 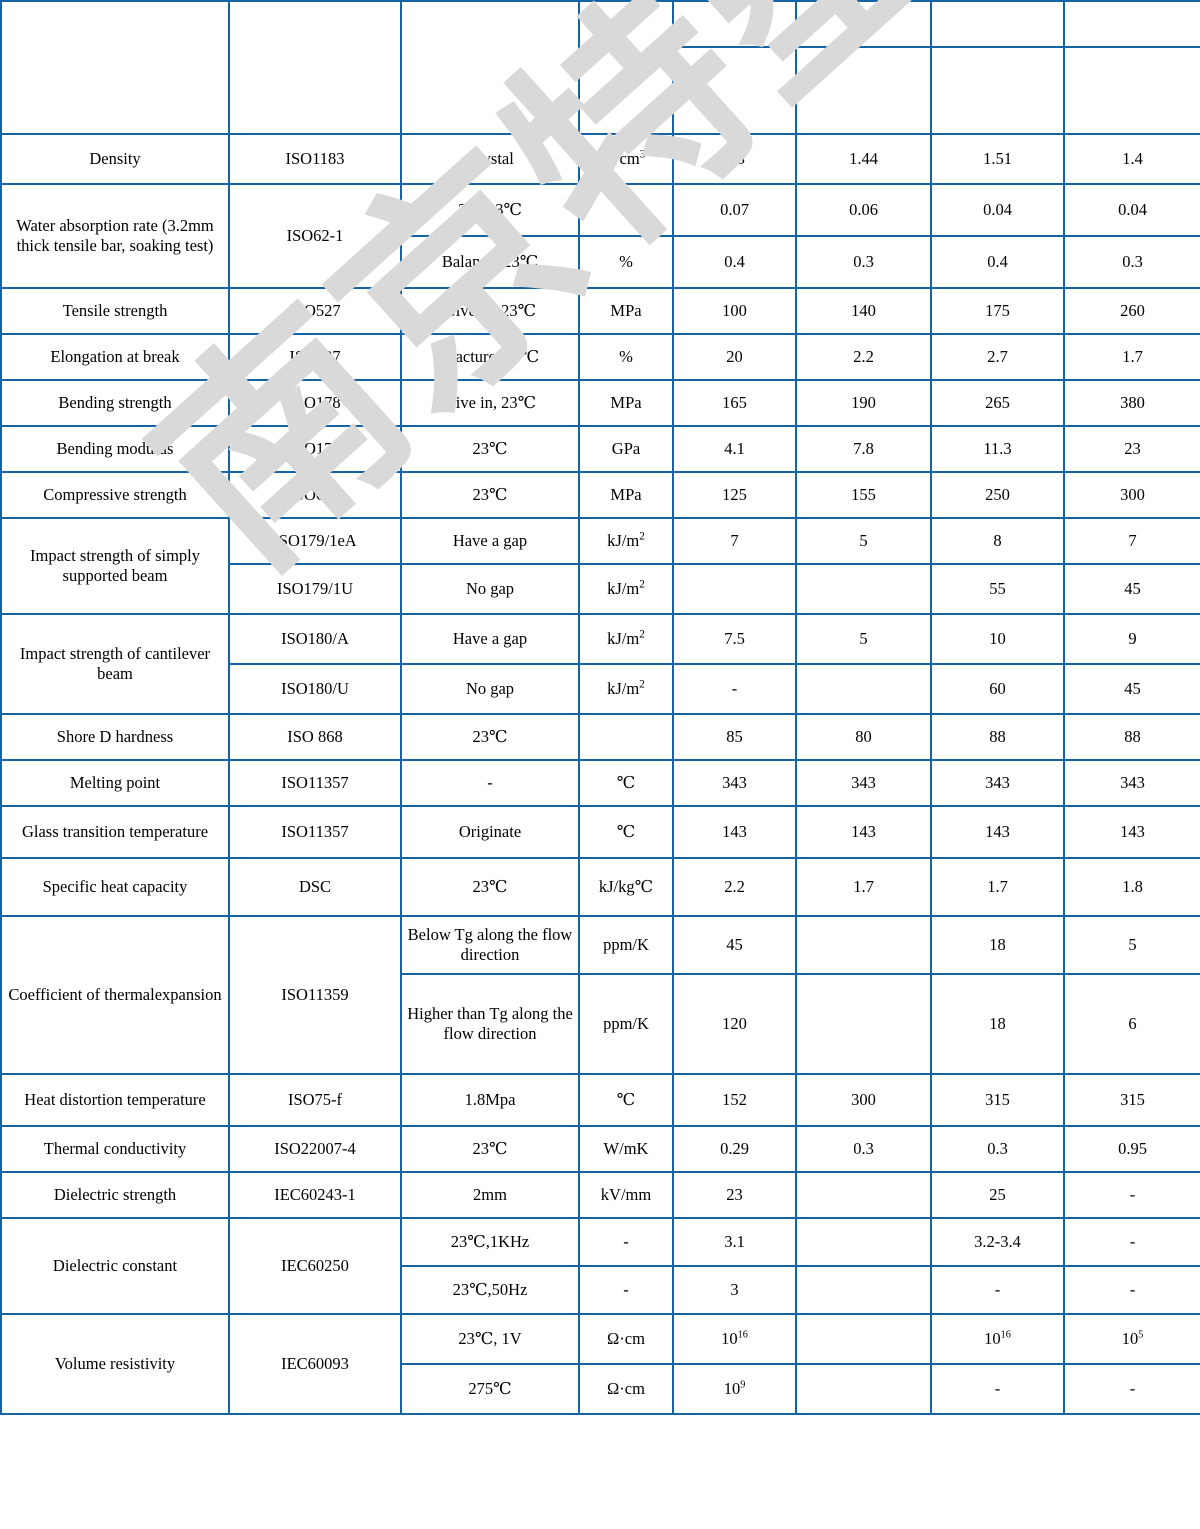 What do you see at coordinates (315, 494) in the screenshot?
I see `cell-test-criteria: ISO604` at bounding box center [315, 494].